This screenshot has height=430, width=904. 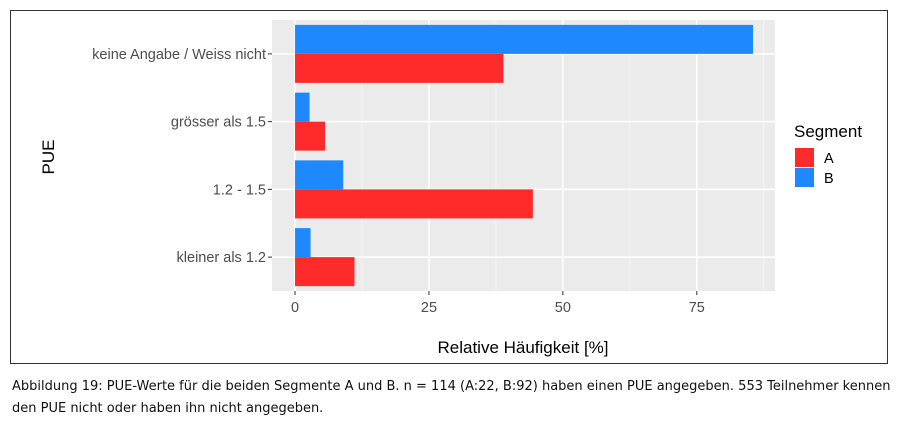 I want to click on y-axis-label: PUE, so click(x=48, y=157).